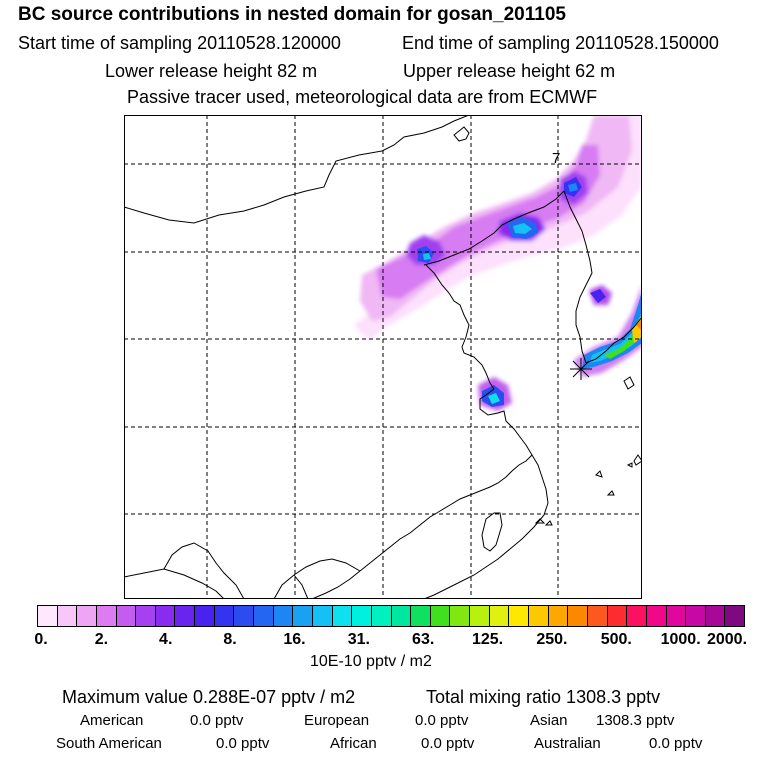 This screenshot has width=768, height=768. I want to click on colorbar-tick-label: 250., so click(552, 639).